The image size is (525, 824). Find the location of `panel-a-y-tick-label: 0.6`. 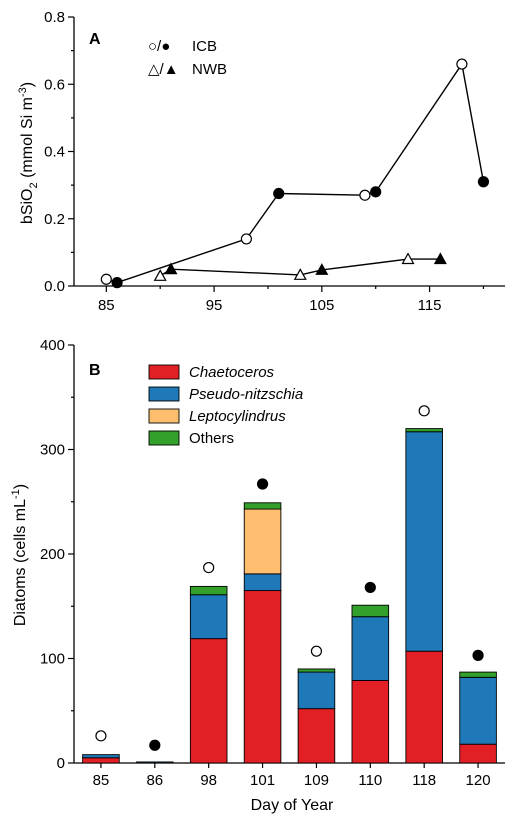

panel-a-y-tick-label: 0.6 is located at coordinates (54, 84).